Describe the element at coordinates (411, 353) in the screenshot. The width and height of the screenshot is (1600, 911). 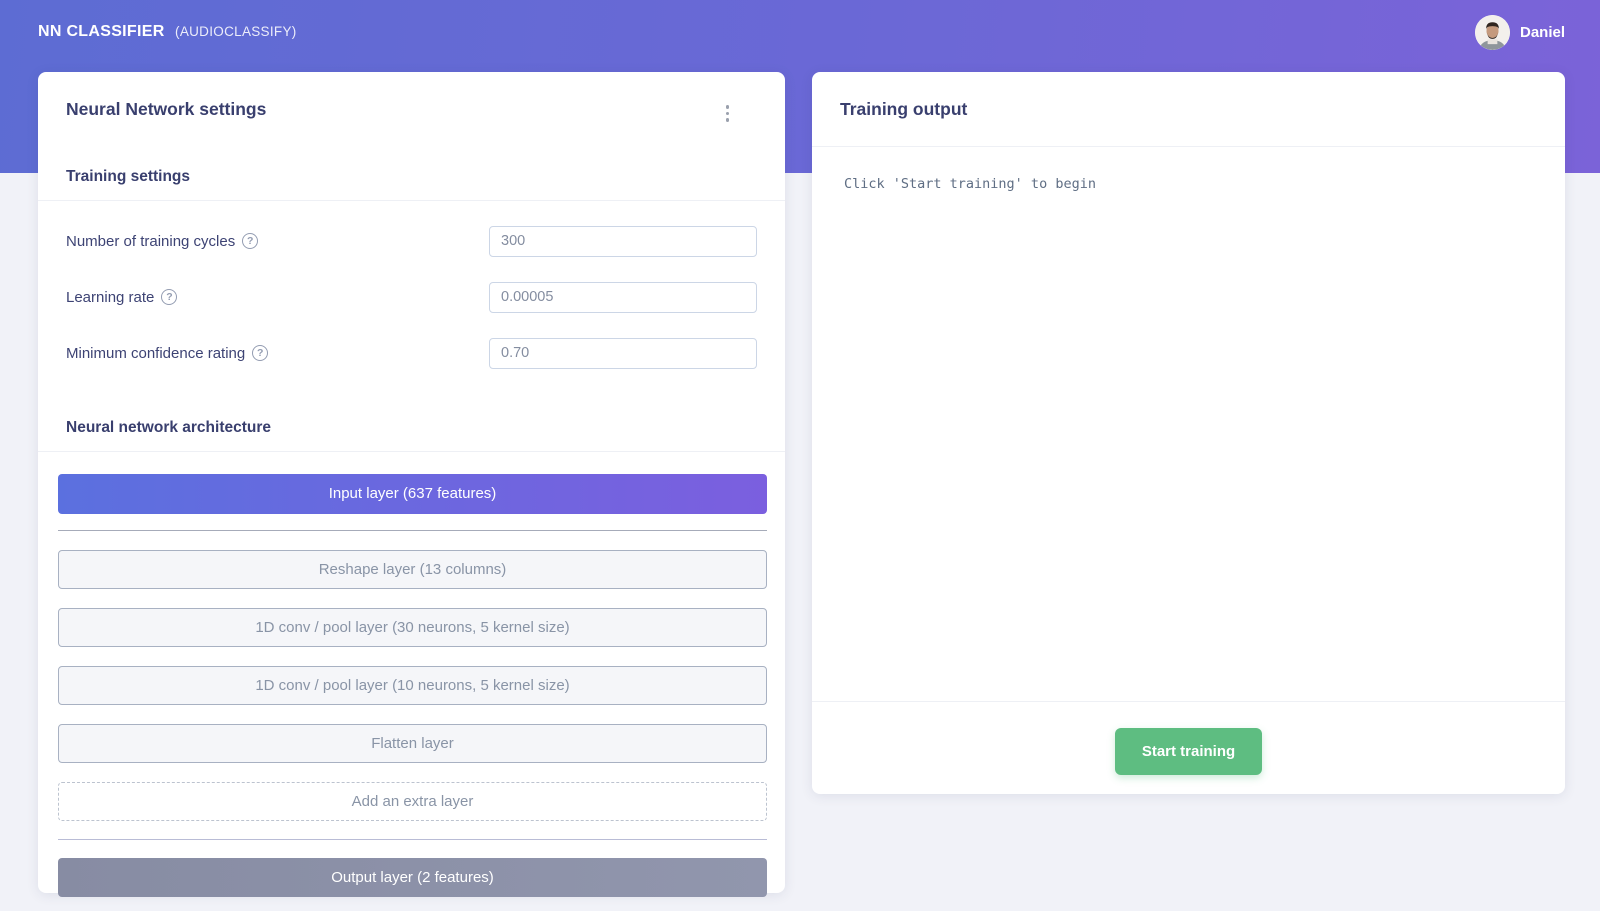
I see `min-confidence-row: Minimum confidence rating ?` at that location.